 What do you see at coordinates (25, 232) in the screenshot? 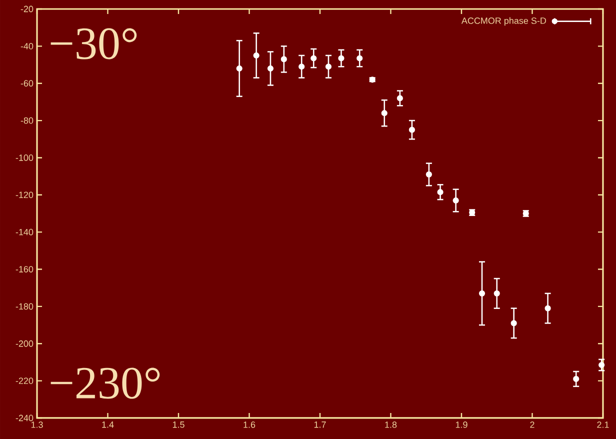
I see `y-tick-label: -140` at bounding box center [25, 232].